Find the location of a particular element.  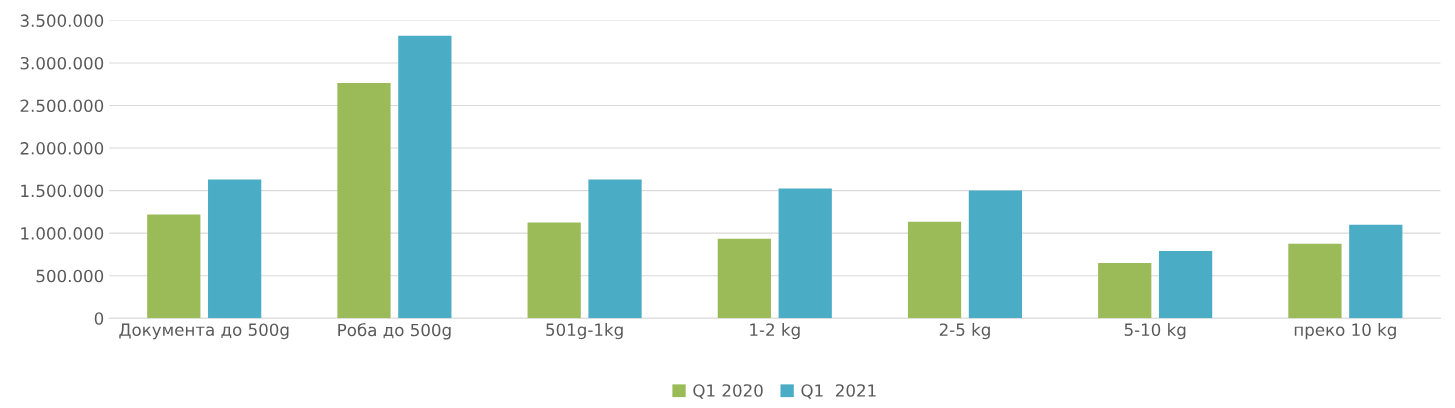

legend-label: Q1 2020 is located at coordinates (728, 391).